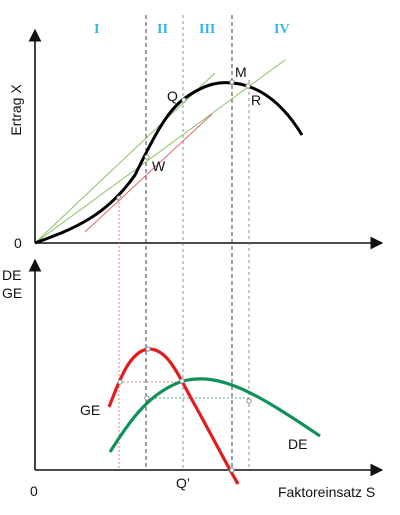  Describe the element at coordinates (173, 416) in the screenshot. I see `ge-curve` at that location.